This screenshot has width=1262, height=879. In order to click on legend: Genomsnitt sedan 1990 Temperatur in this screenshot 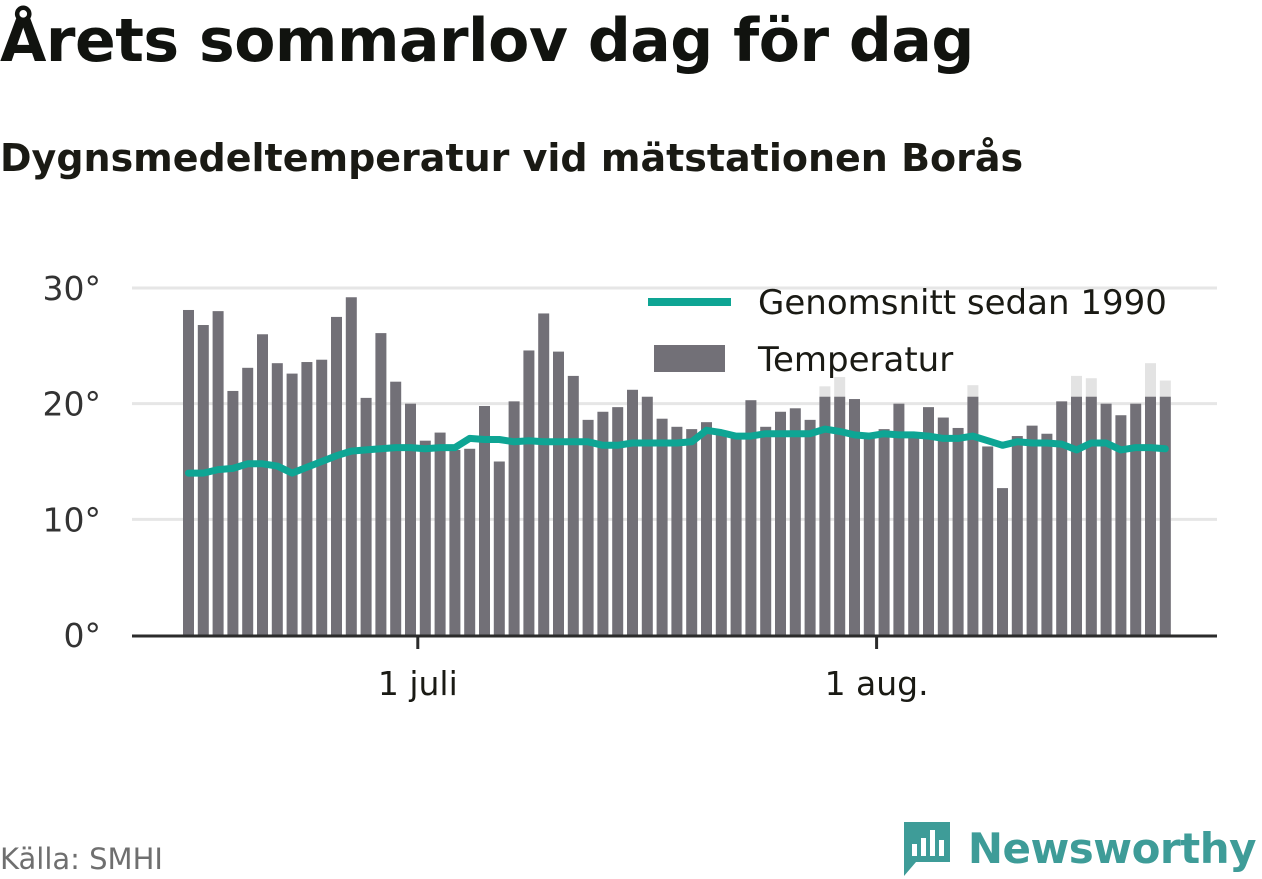, I will do `click(907, 331)`.